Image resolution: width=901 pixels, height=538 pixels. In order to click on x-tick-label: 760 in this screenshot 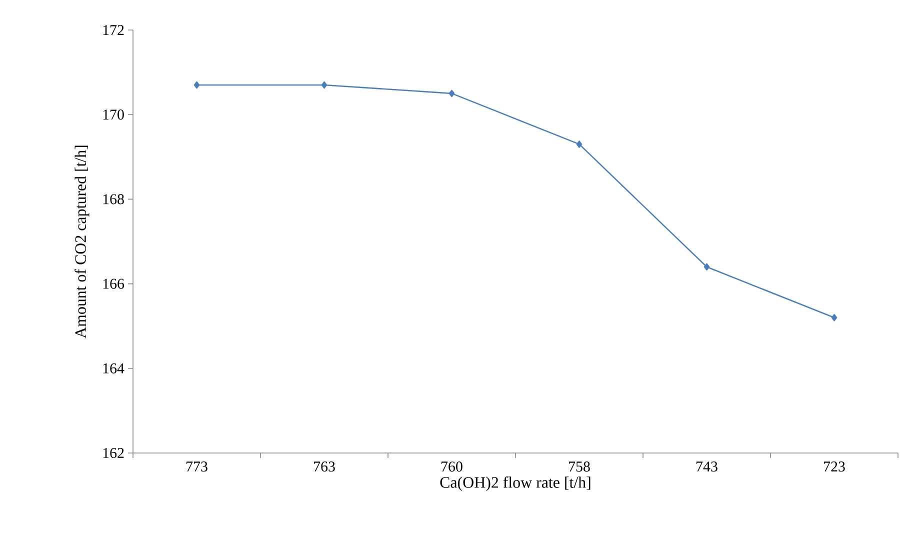, I will do `click(452, 467)`.